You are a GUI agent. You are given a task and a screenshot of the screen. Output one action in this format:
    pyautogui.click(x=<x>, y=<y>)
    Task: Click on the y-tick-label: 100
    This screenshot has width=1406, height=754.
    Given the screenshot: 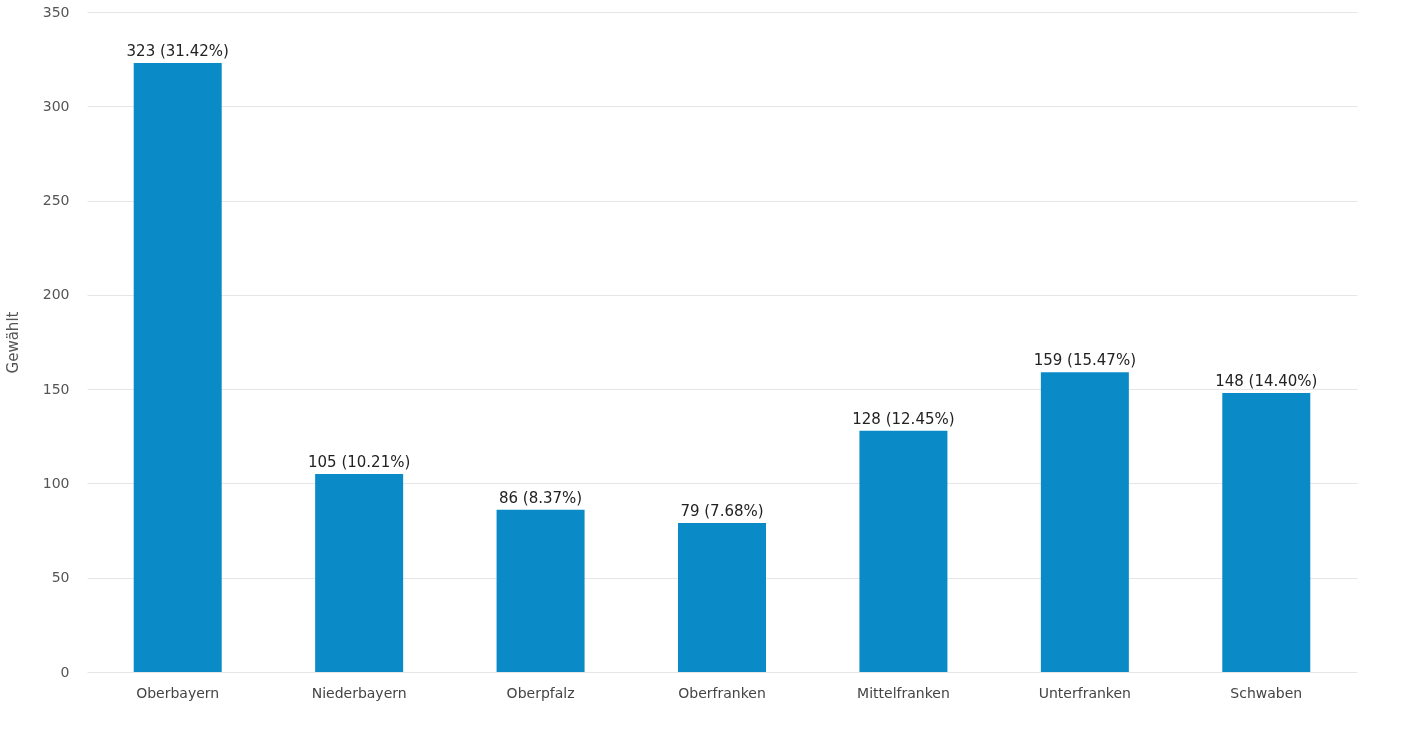 What is the action you would take?
    pyautogui.click(x=56, y=482)
    